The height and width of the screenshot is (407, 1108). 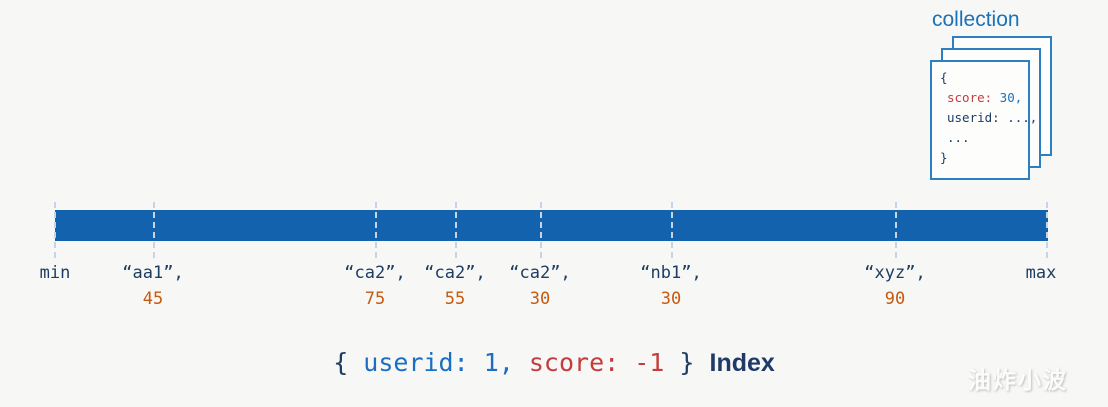 What do you see at coordinates (348, 362) in the screenshot?
I see `formula-brace-open: {` at bounding box center [348, 362].